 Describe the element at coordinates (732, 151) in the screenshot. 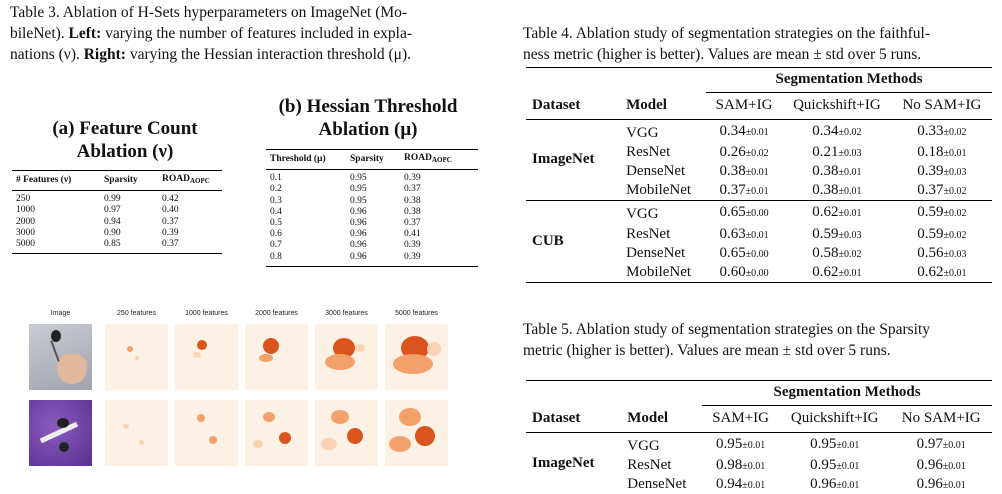

I see `mean-value: 0.26` at that location.